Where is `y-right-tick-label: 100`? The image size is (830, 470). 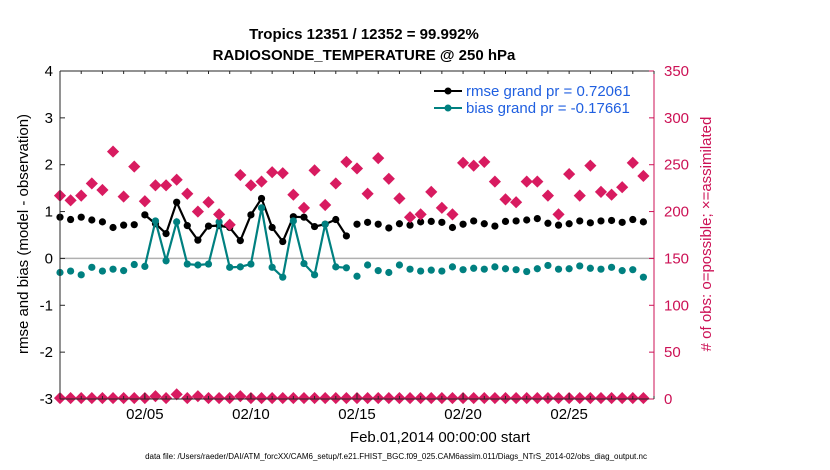
y-right-tick-label: 100 is located at coordinates (676, 305).